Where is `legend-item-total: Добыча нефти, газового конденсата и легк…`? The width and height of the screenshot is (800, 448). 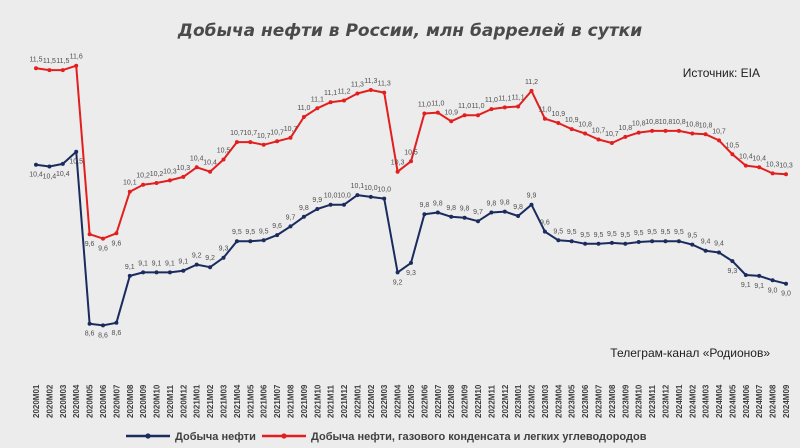 legend-item-total: Добыча нефти, газового конденсата и легк… is located at coordinates (454, 437).